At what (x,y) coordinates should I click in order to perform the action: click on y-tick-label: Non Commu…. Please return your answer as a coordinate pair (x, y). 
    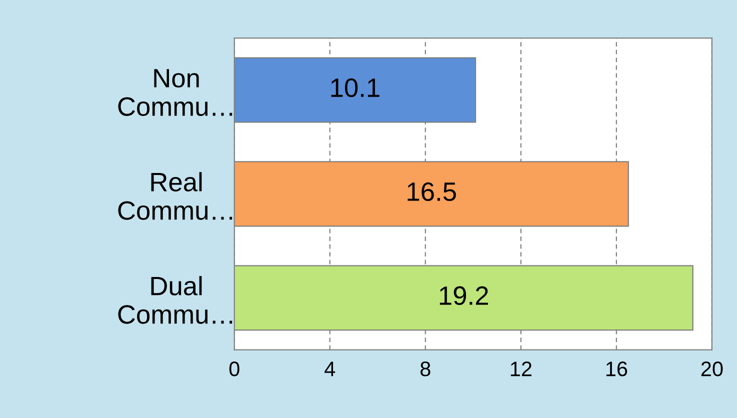
    Looking at the image, I should click on (175, 92).